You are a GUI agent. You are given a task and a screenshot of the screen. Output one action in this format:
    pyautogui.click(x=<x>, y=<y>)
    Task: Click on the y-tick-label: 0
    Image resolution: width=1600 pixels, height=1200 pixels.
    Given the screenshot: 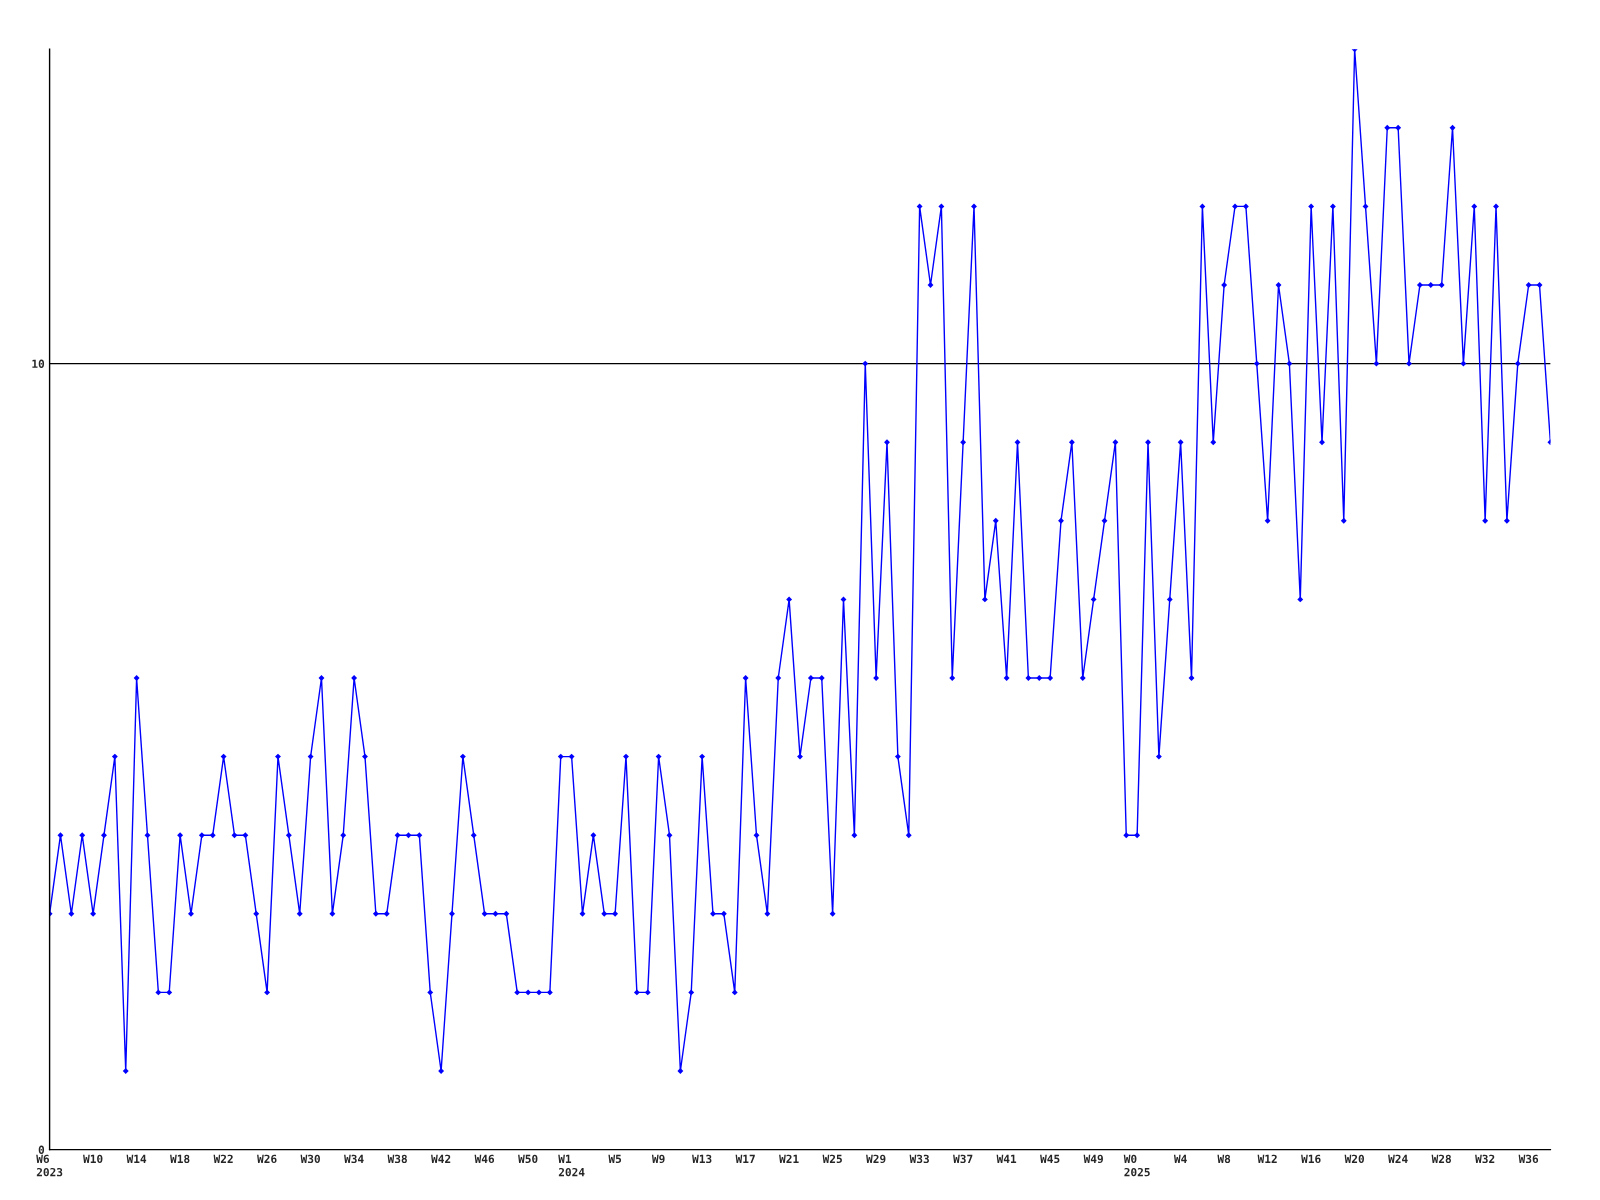 What is the action you would take?
    pyautogui.click(x=41, y=1149)
    